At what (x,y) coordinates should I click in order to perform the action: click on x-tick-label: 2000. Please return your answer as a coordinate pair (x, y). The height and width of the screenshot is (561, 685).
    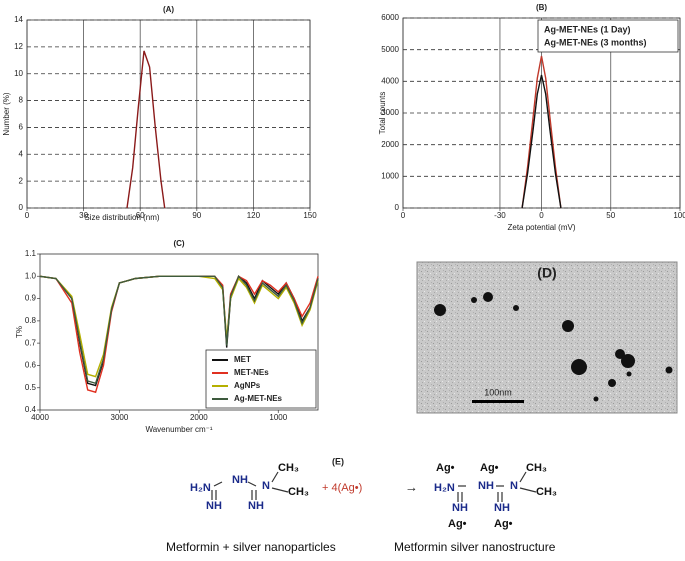
    Looking at the image, I should click on (199, 417).